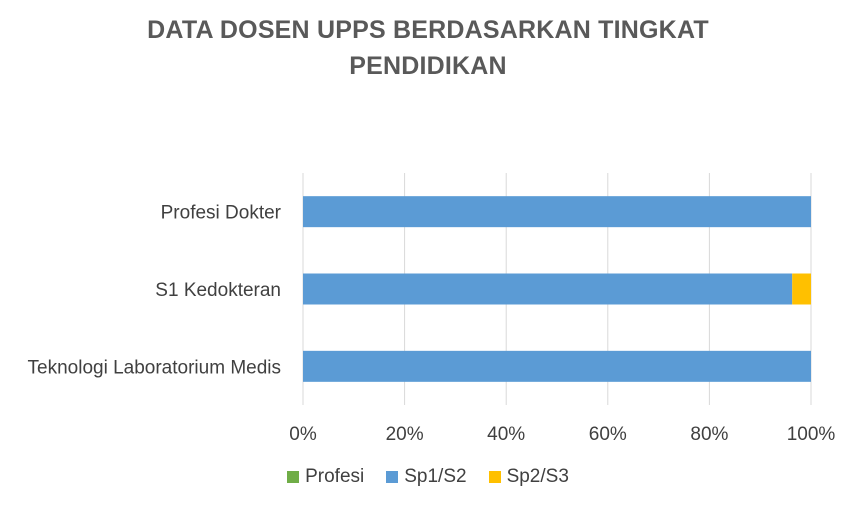  I want to click on category-label-2: Teknologi Laboratorium Medis, so click(154, 367).